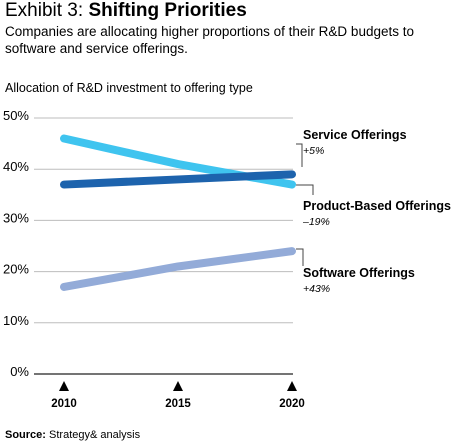 The width and height of the screenshot is (468, 444). Describe the element at coordinates (292, 404) in the screenshot. I see `x-tick-label: 2020` at that location.